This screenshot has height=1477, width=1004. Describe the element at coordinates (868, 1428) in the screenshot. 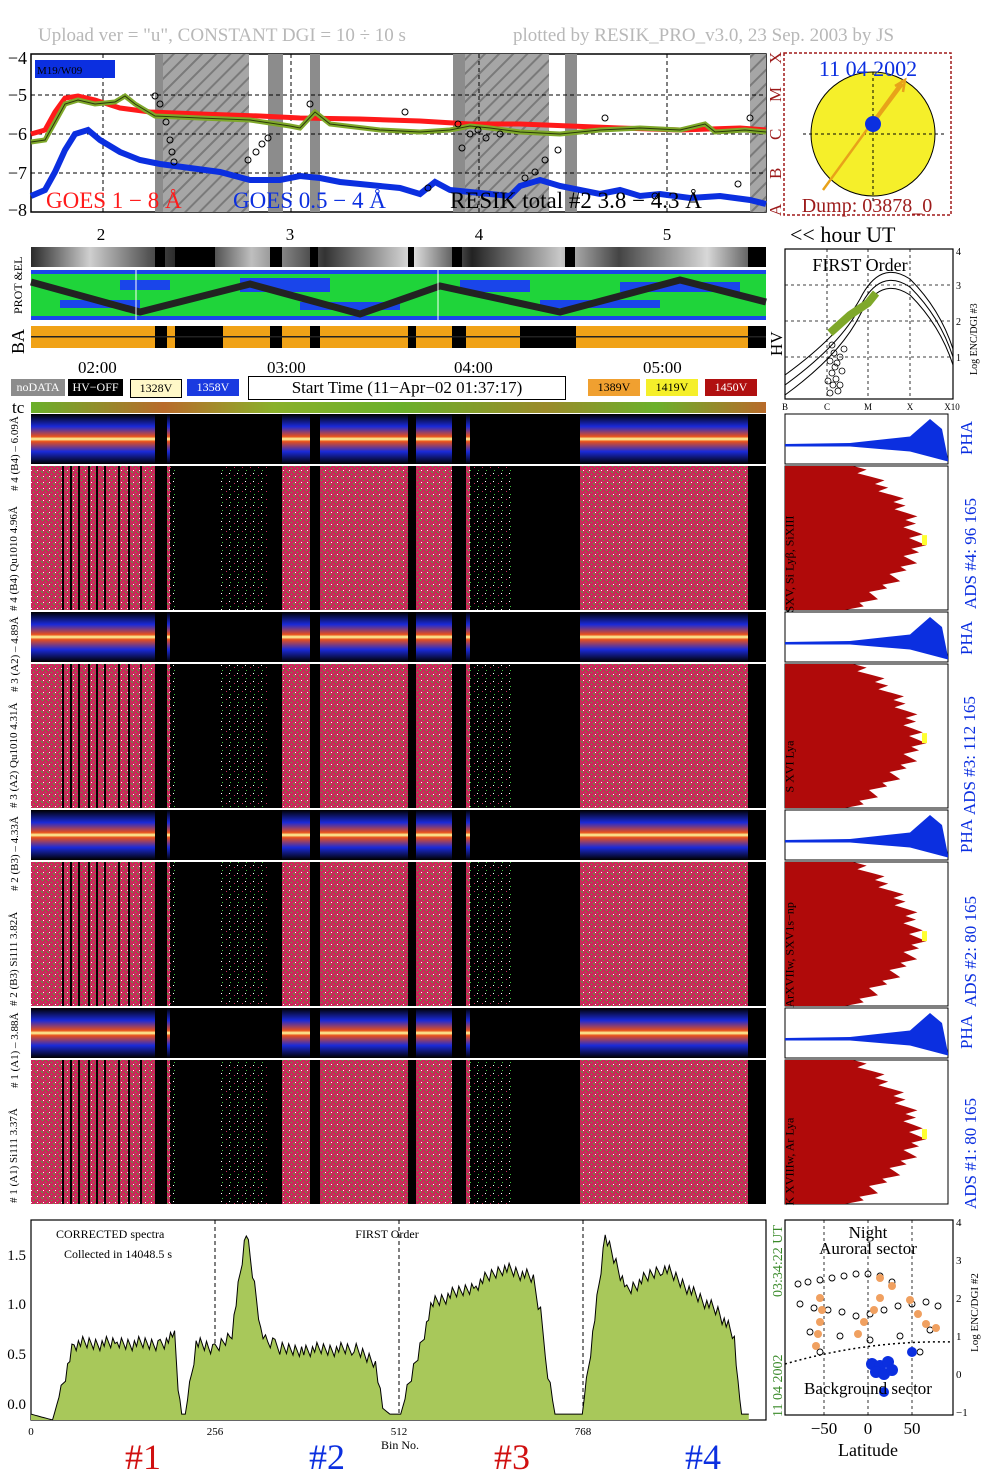

I see `lat-x-tick: 0` at that location.